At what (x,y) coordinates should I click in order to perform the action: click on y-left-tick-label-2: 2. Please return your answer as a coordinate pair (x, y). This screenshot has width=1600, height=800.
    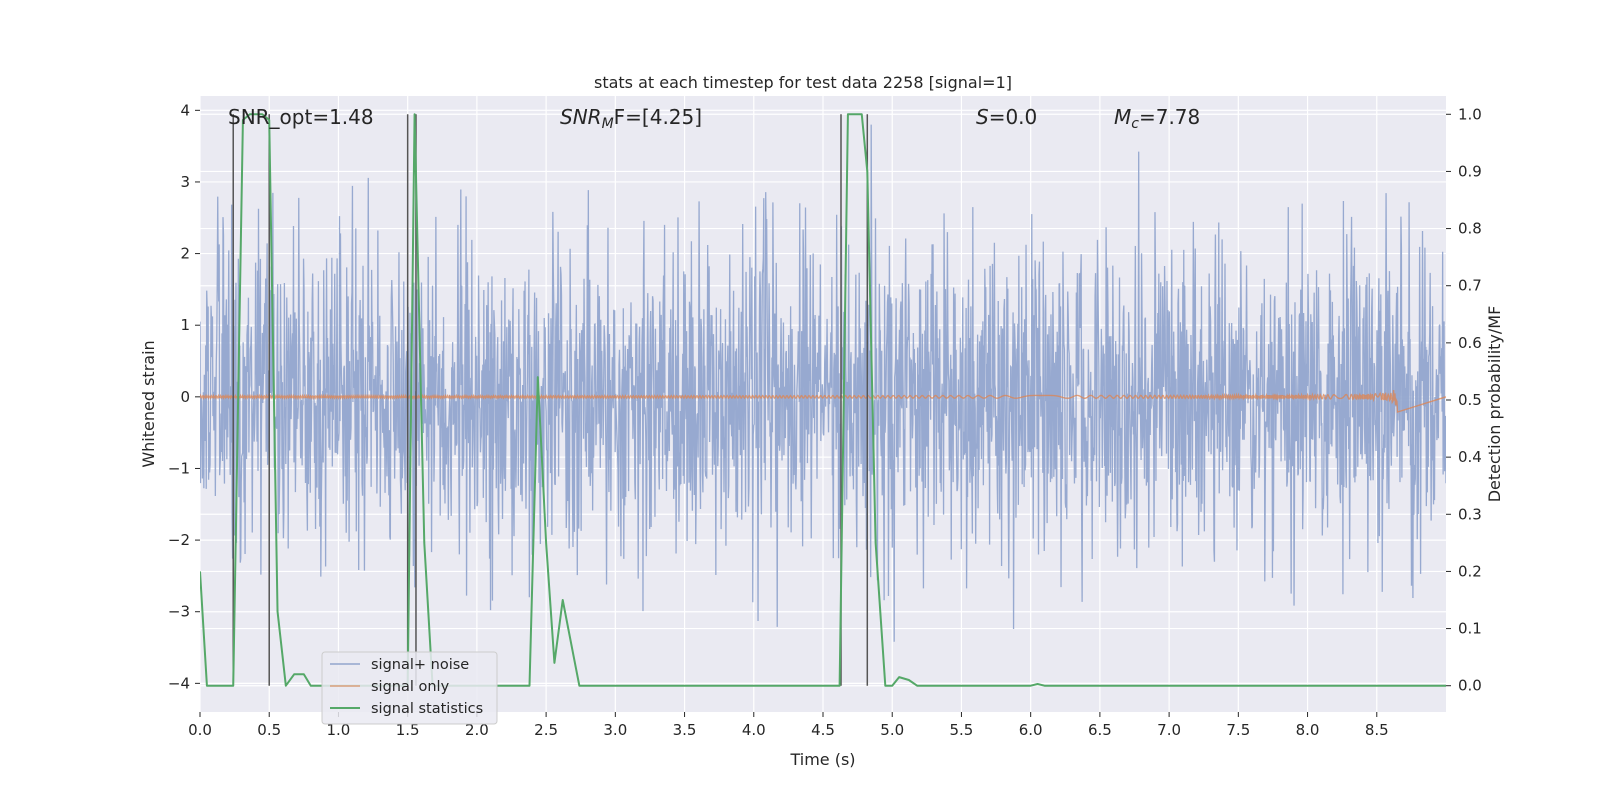
    Looking at the image, I should click on (185, 254).